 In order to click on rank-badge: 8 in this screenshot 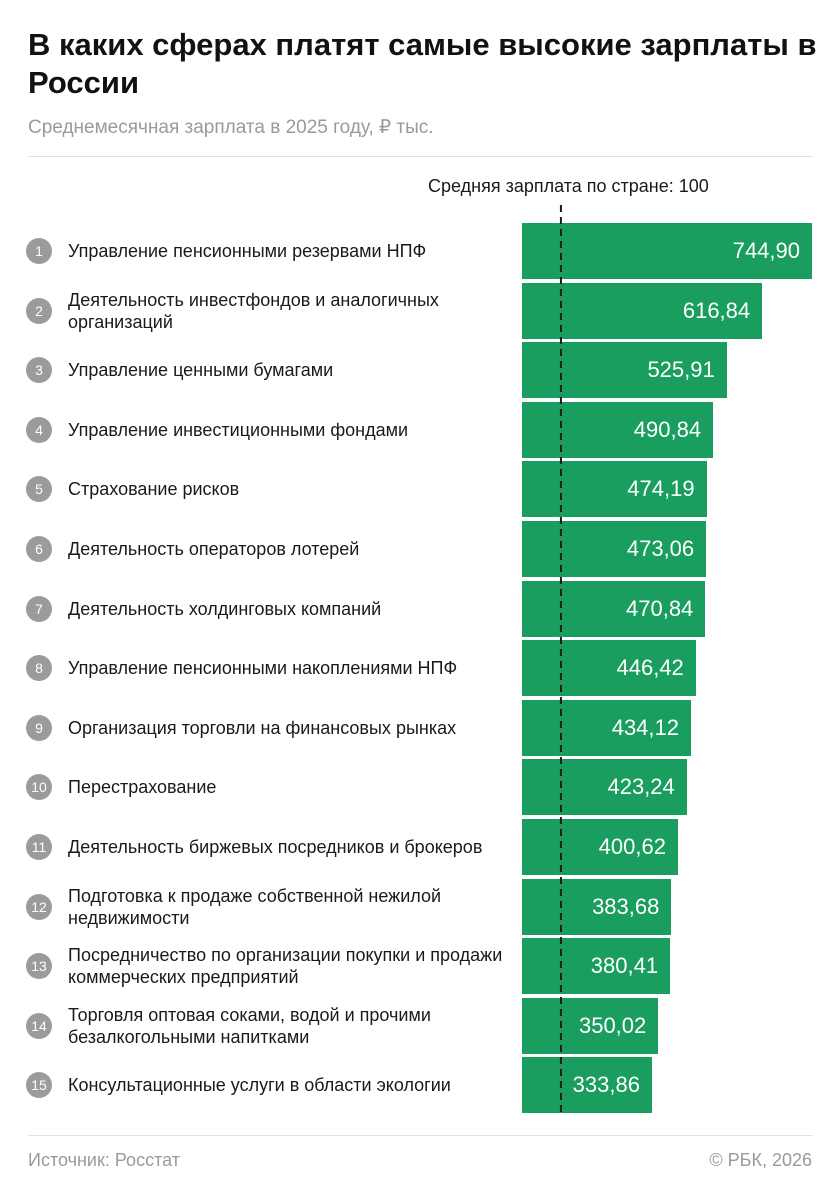, I will do `click(39, 668)`.